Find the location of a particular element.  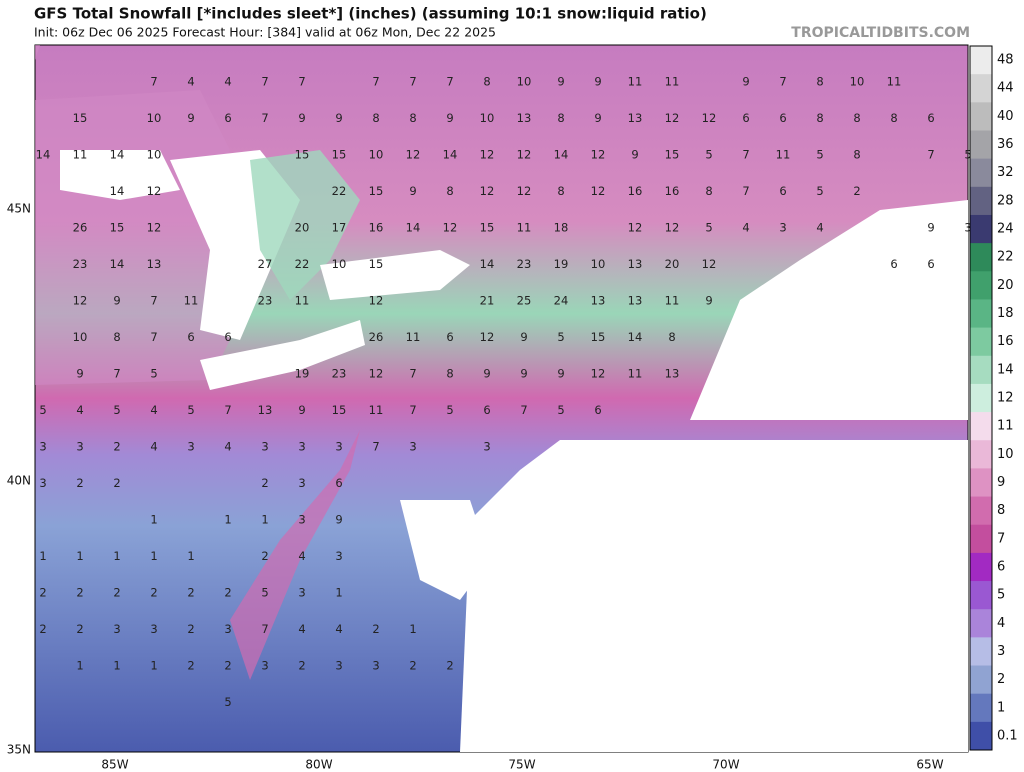

snow-value: 16 is located at coordinates (635, 191).